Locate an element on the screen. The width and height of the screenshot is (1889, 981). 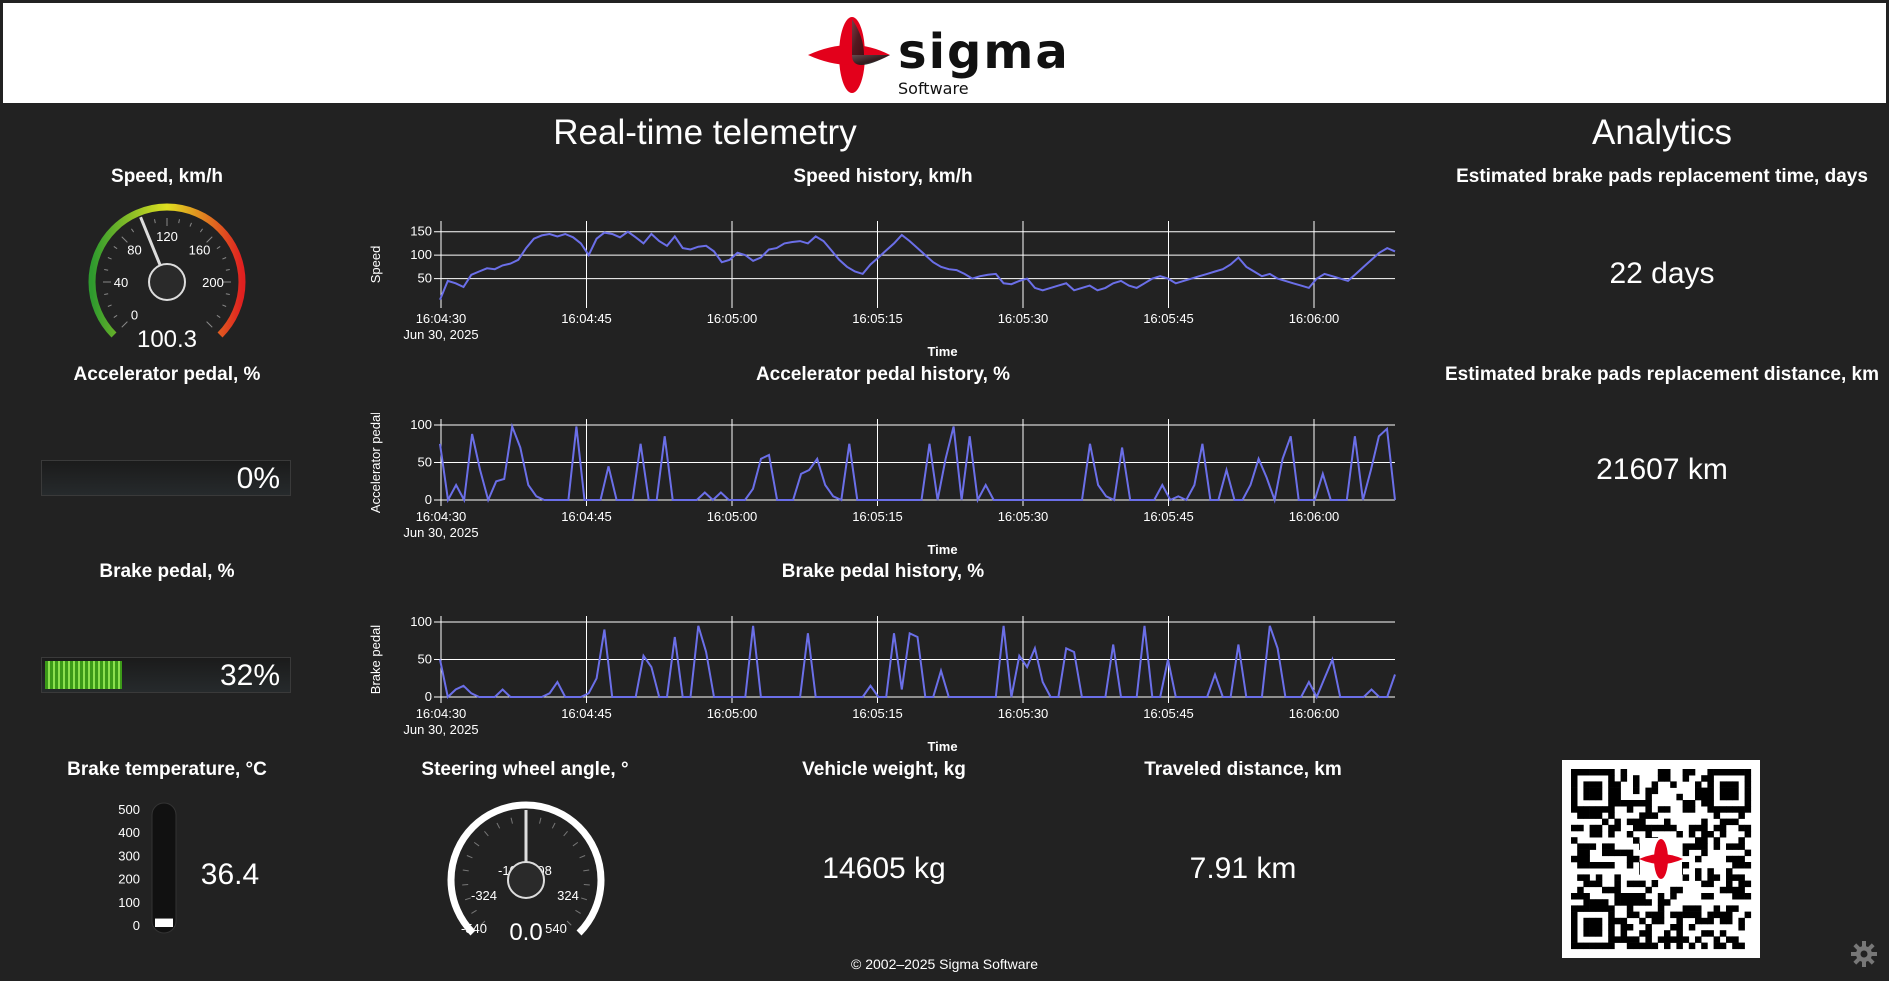
gauge-tick-label: 200 is located at coordinates (213, 282).